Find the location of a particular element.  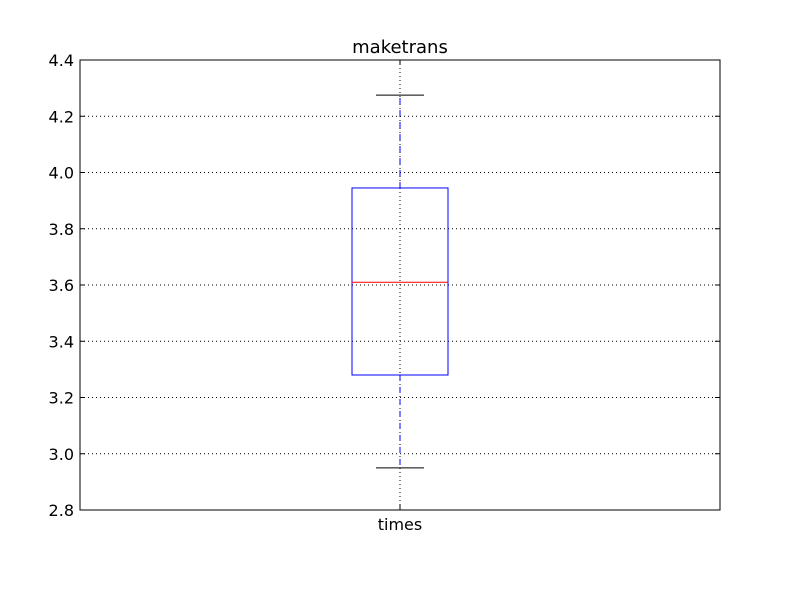

x-tick-label: times is located at coordinates (400, 524).